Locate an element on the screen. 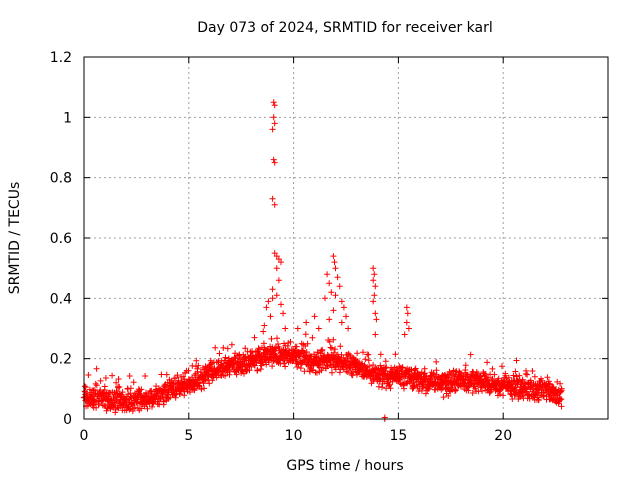 The width and height of the screenshot is (640, 480). x-axis-label: GPS time / hours is located at coordinates (344, 466).